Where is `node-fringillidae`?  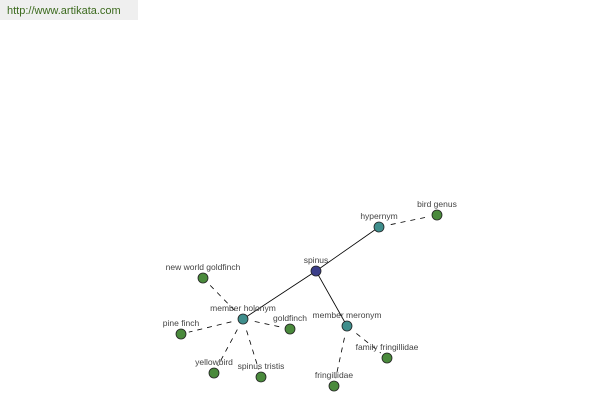 node-fringillidae is located at coordinates (334, 386).